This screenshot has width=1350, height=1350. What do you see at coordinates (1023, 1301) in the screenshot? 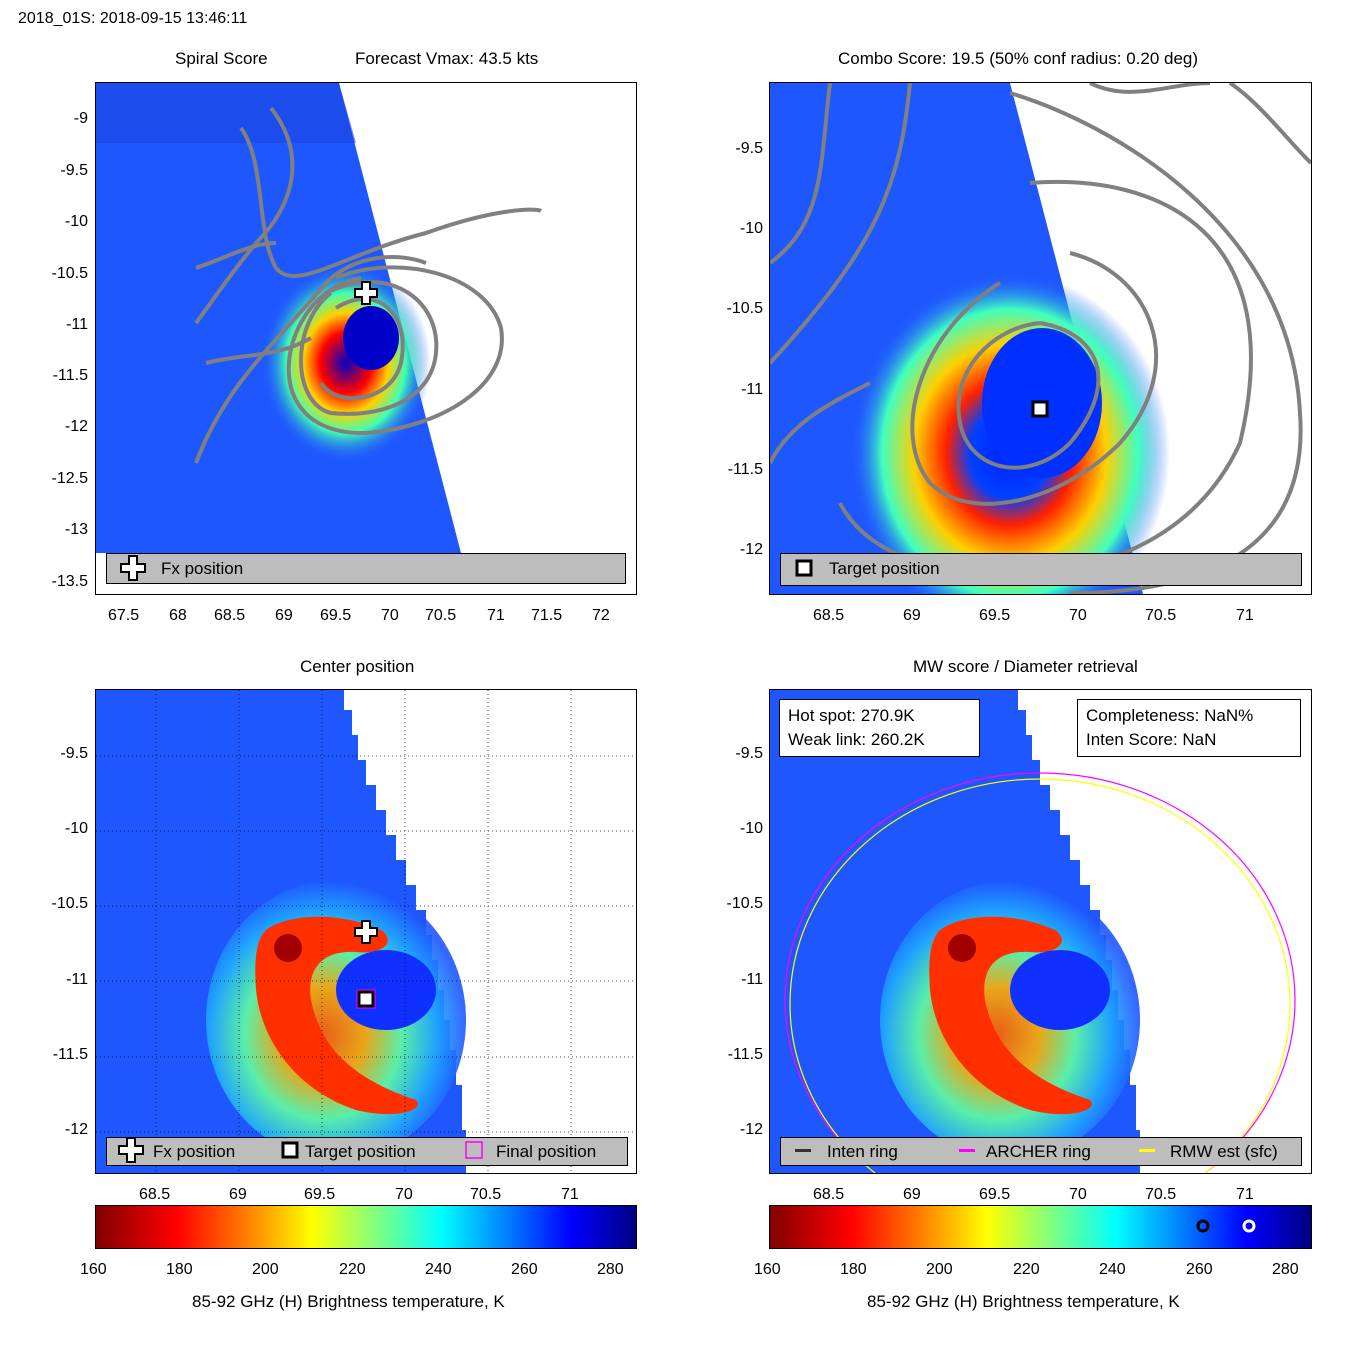
I see `colorbar-right-label: 85-92 GHz (H) Brightness temperature, K` at bounding box center [1023, 1301].